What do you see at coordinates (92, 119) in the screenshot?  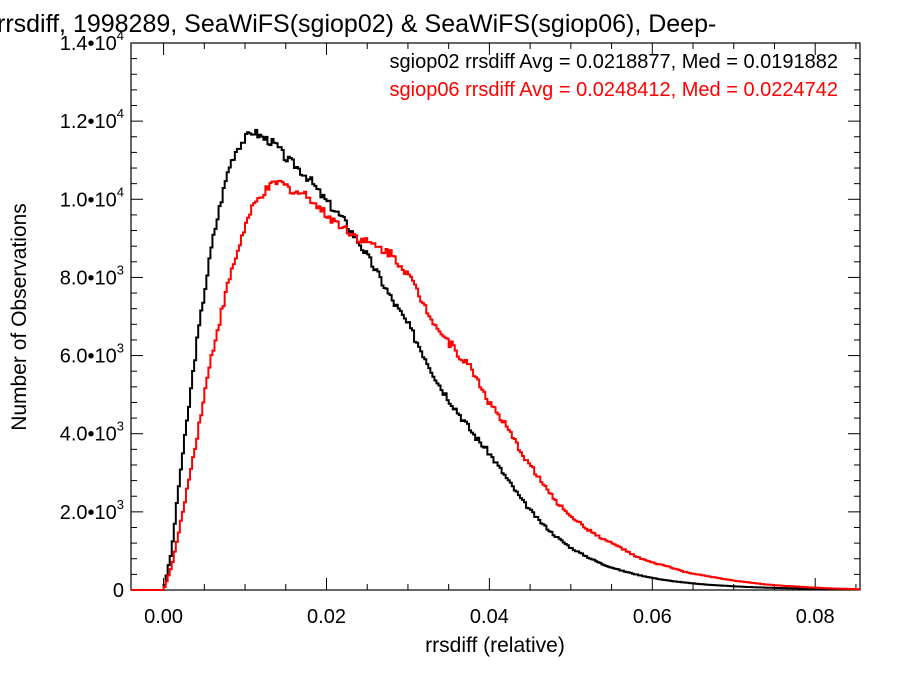 I see `y-tick-label: 1.2•104` at bounding box center [92, 119].